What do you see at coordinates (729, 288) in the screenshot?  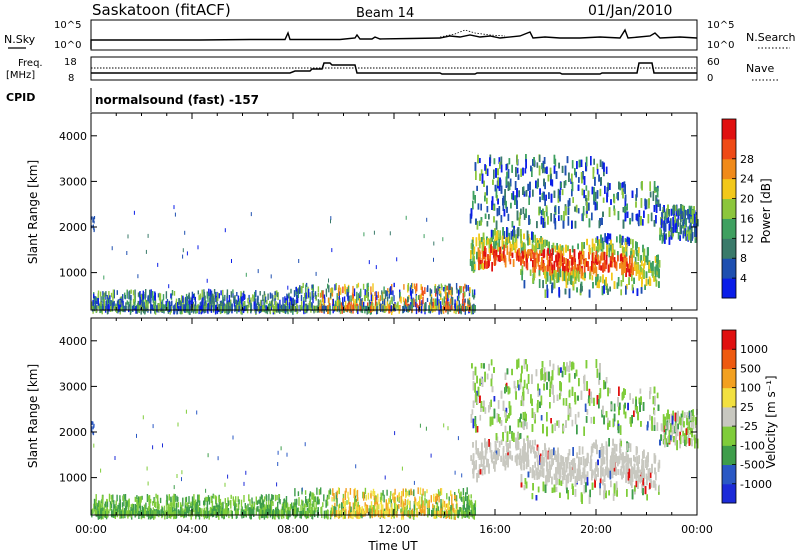 I see `colorbar-segment` at bounding box center [729, 288].